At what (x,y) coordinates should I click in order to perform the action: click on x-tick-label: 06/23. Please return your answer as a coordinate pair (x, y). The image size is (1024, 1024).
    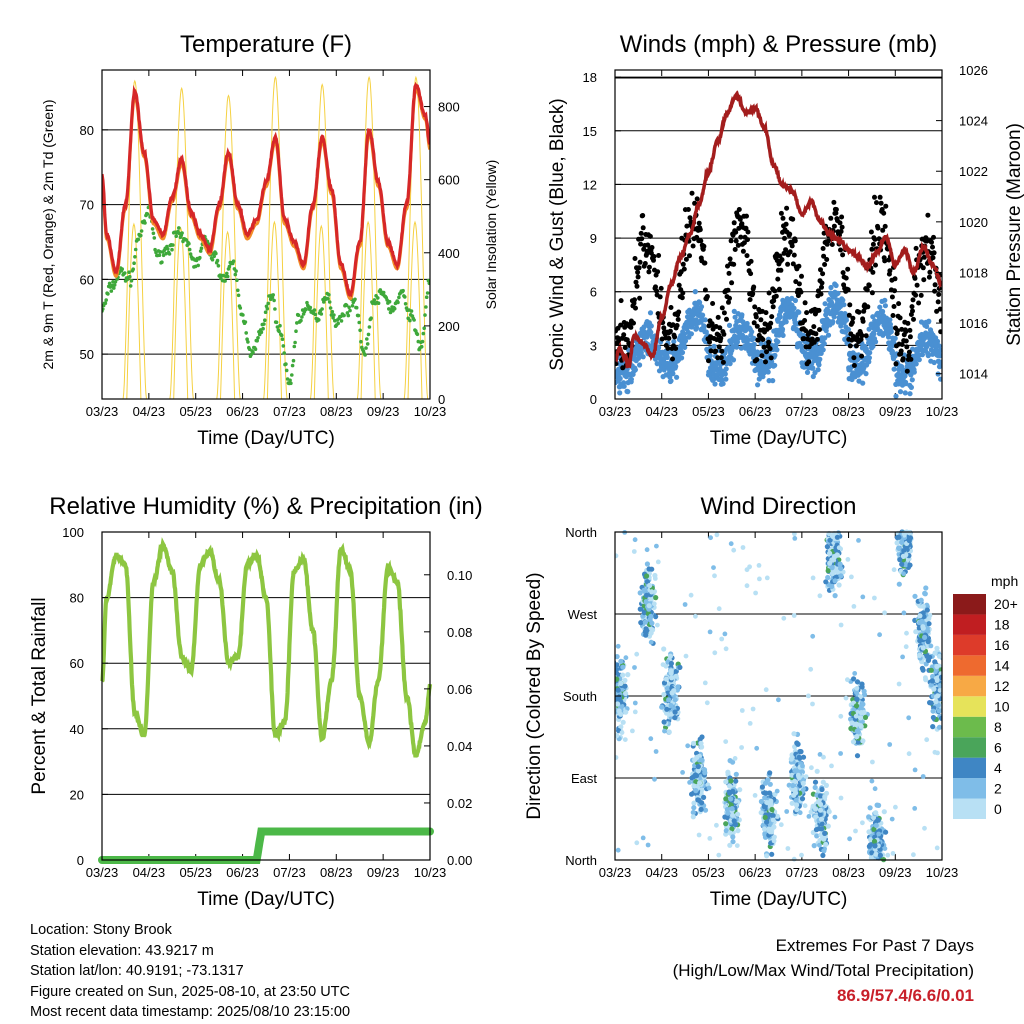
    Looking at the image, I should click on (755, 411).